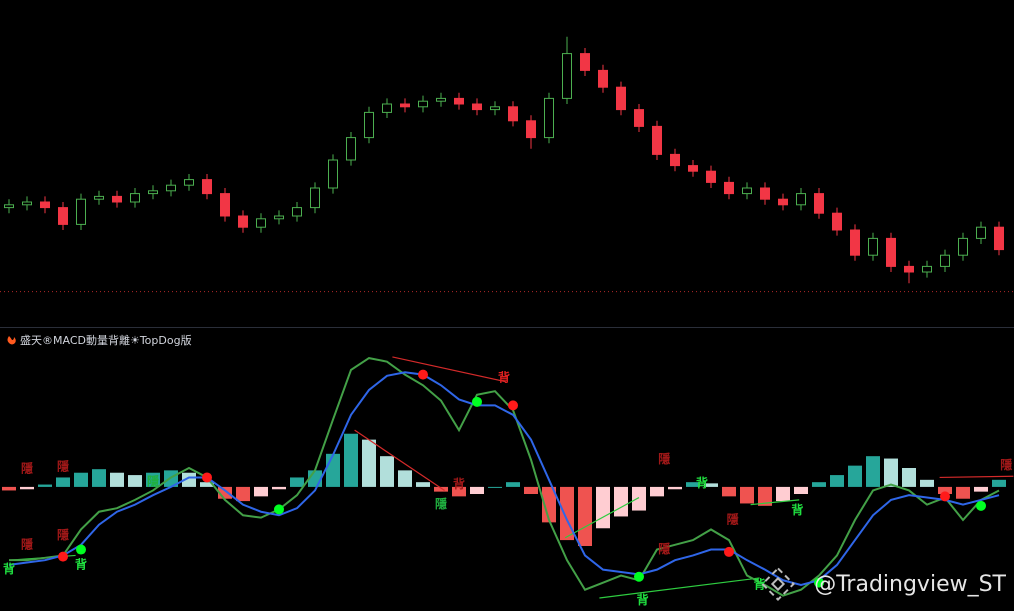  I want to click on indicator-title: 盛天®MACD動量背離☀TopDog版, so click(106, 340).